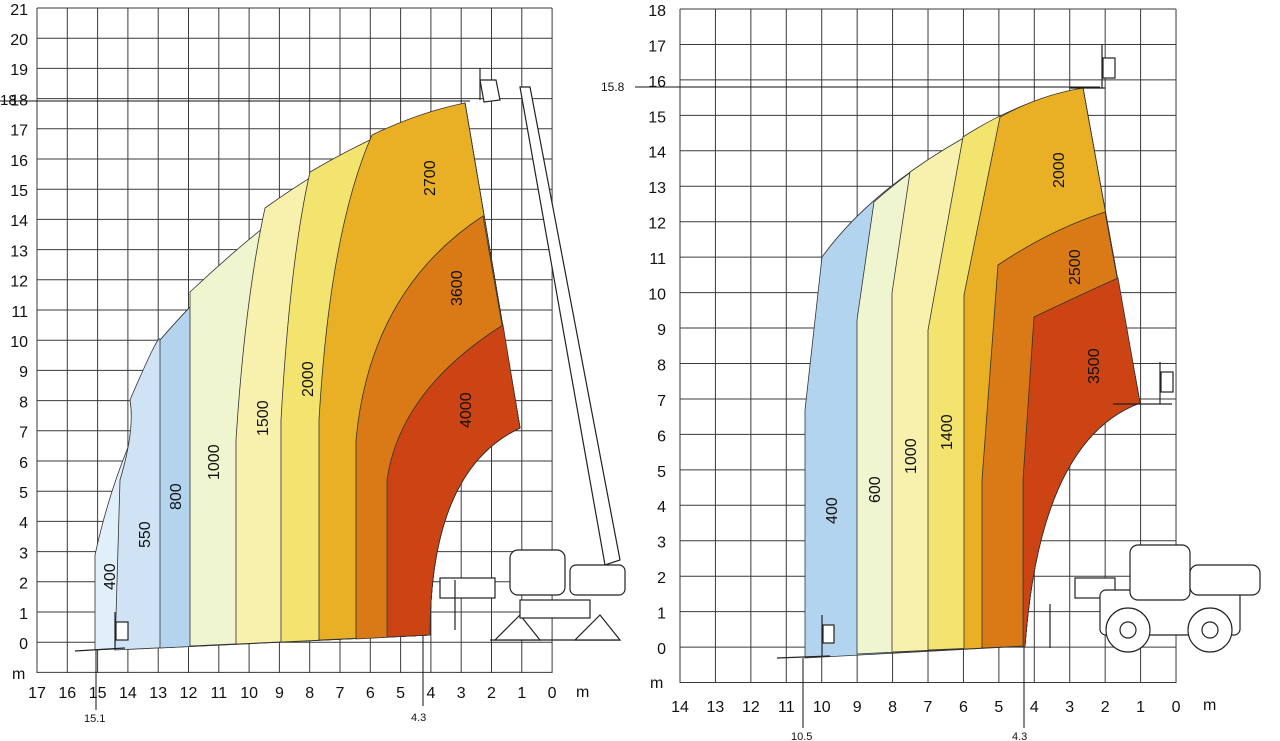 Image resolution: width=1280 pixels, height=741 pixels. I want to click on y-tick-left-13: 13, so click(19, 251).